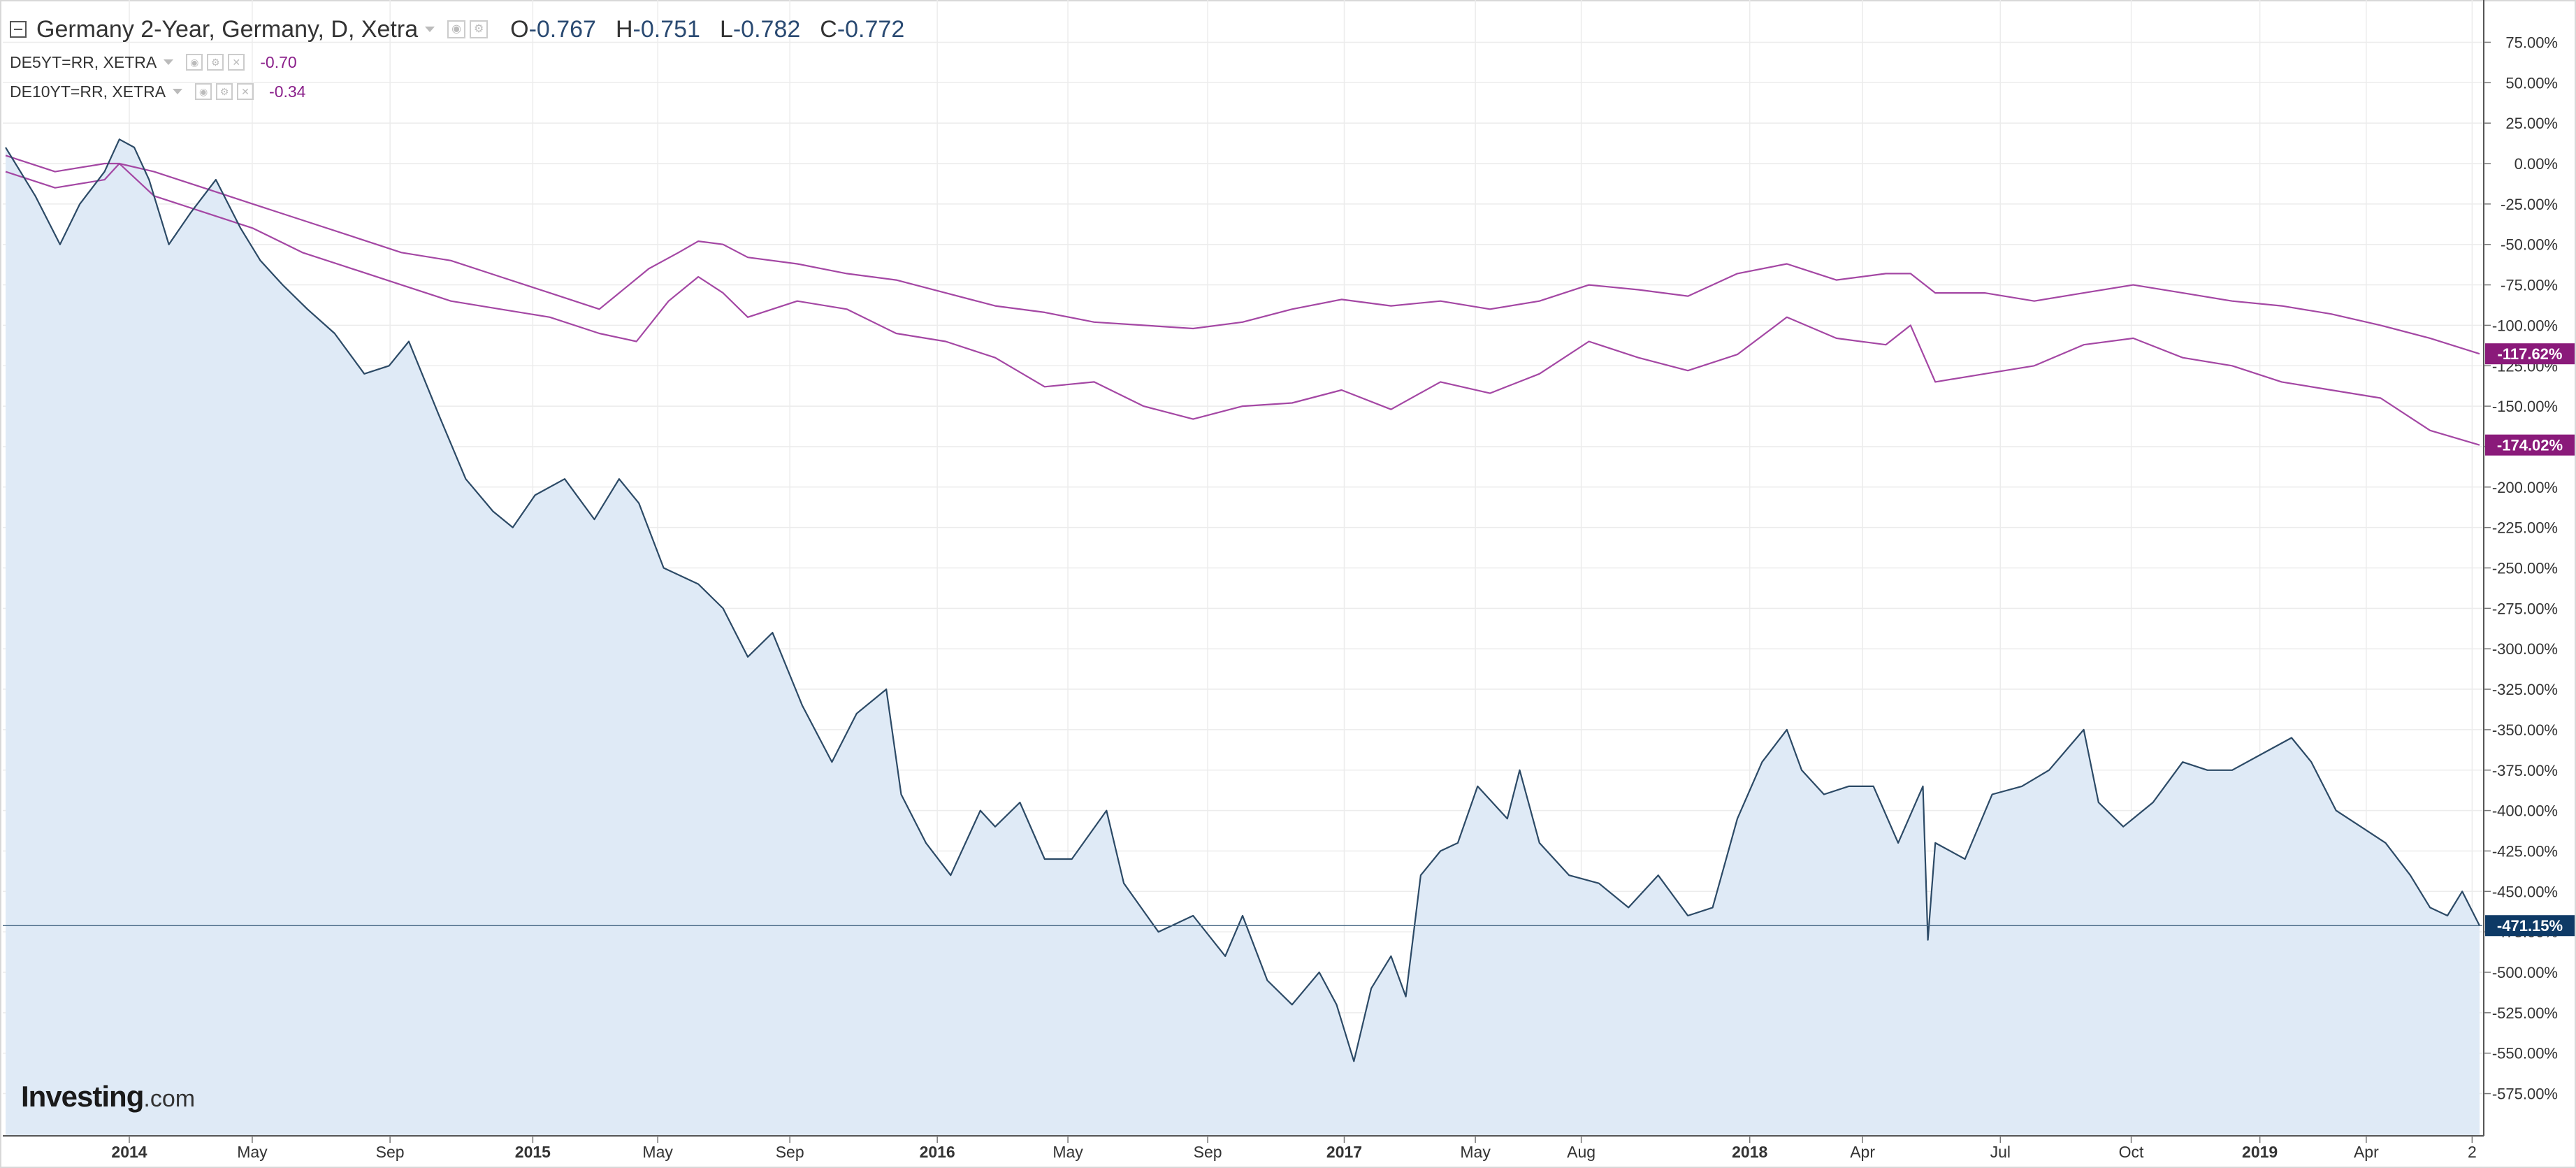 This screenshot has width=2576, height=1168. I want to click on low-value: -0.782, so click(766, 29).